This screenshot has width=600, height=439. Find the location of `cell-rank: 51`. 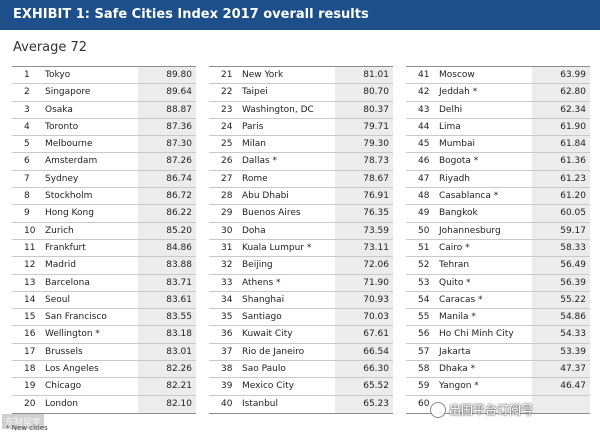

cell-rank: 51 is located at coordinates (424, 247).